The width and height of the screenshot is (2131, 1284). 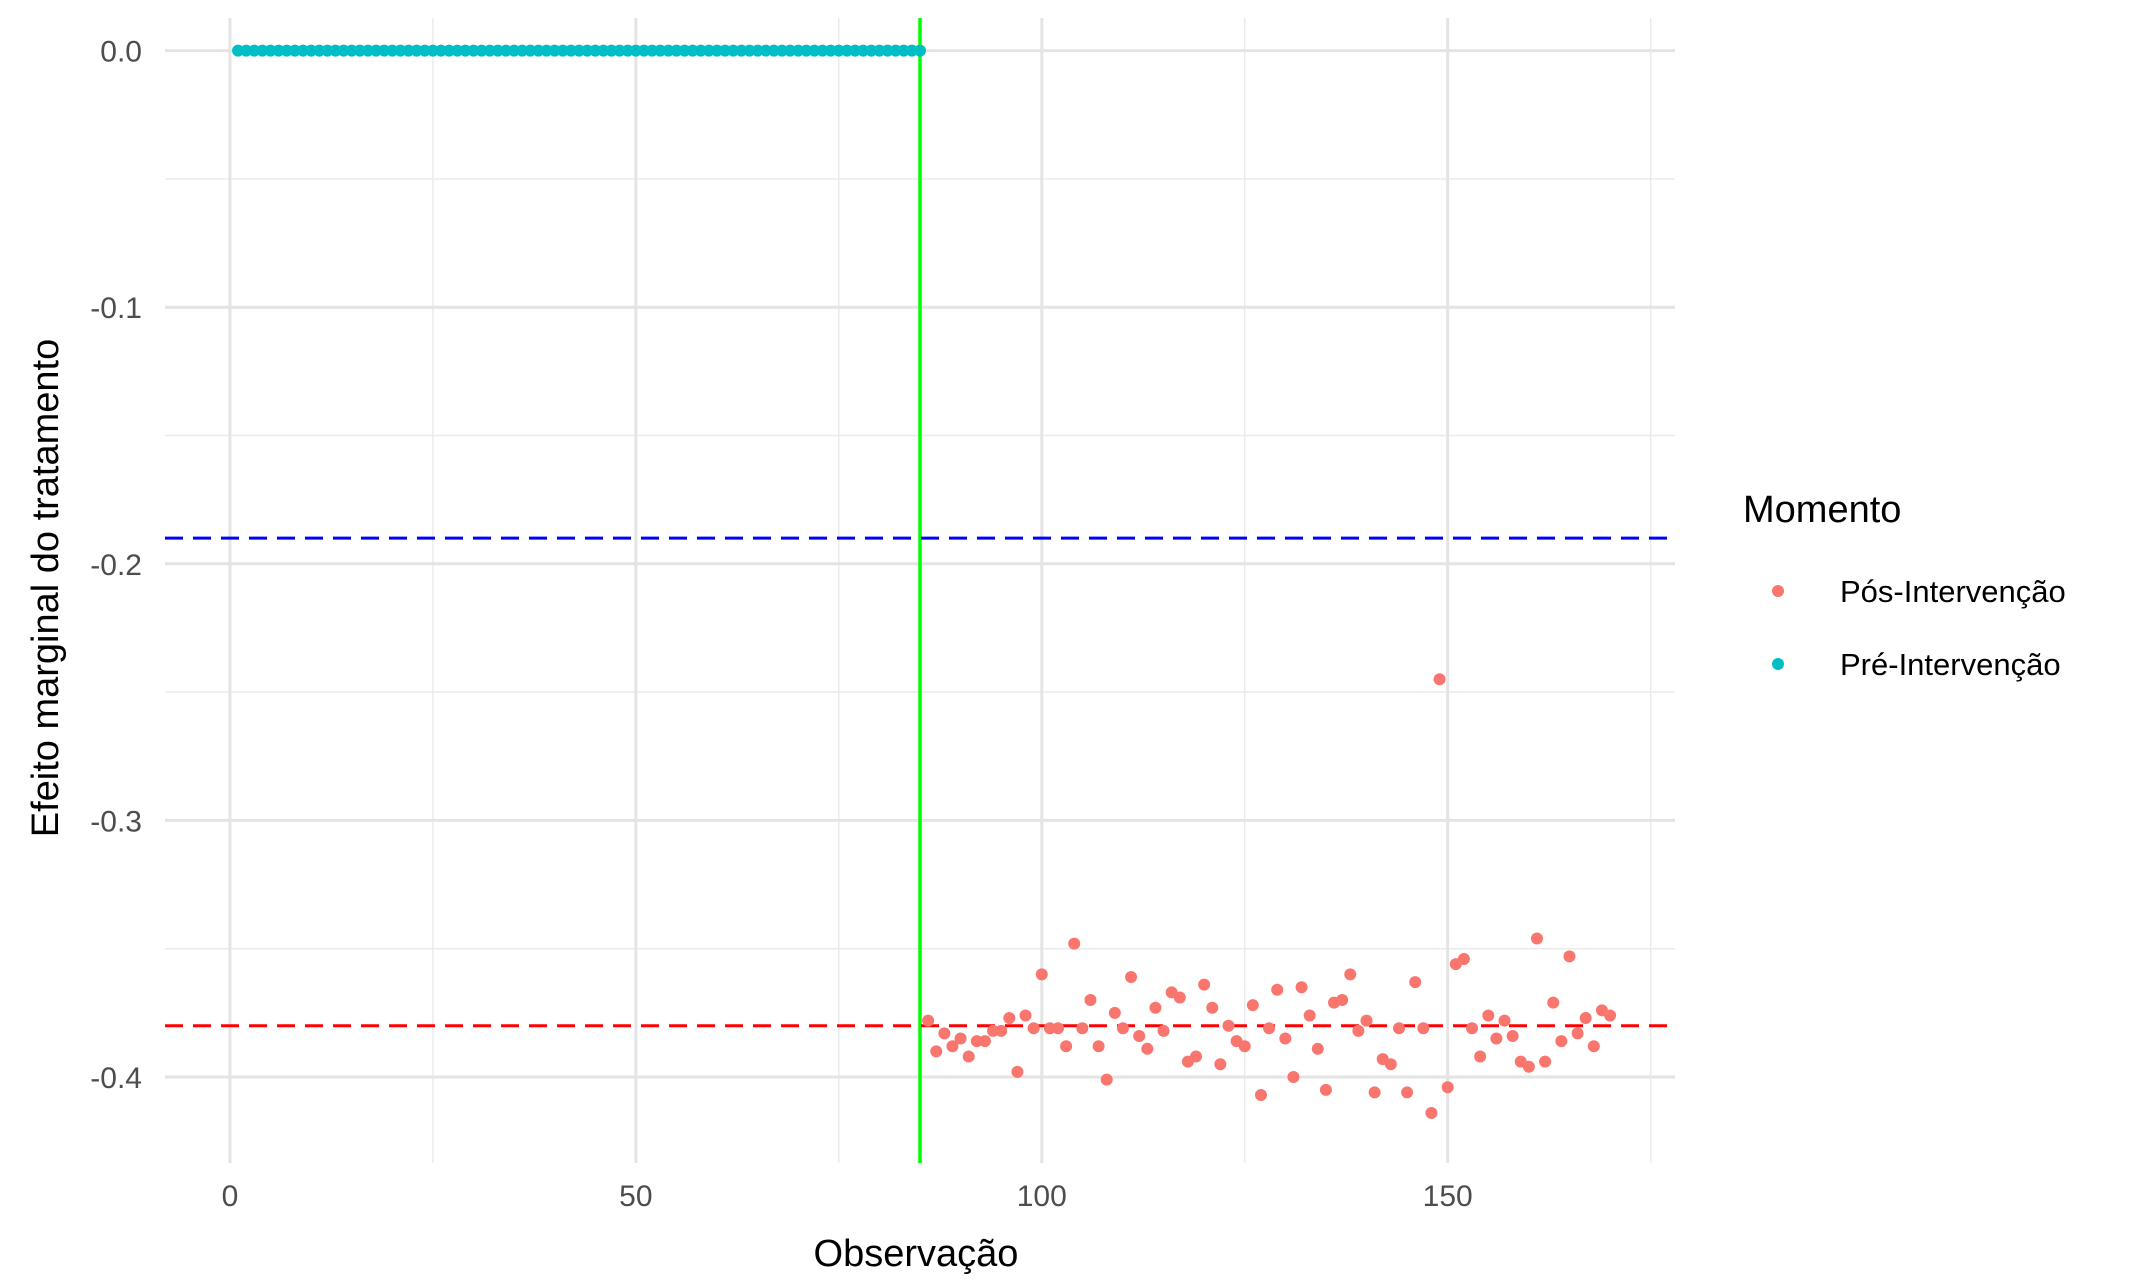 What do you see at coordinates (1953, 591) in the screenshot?
I see `legend-label-pos: Pós-Intervenção` at bounding box center [1953, 591].